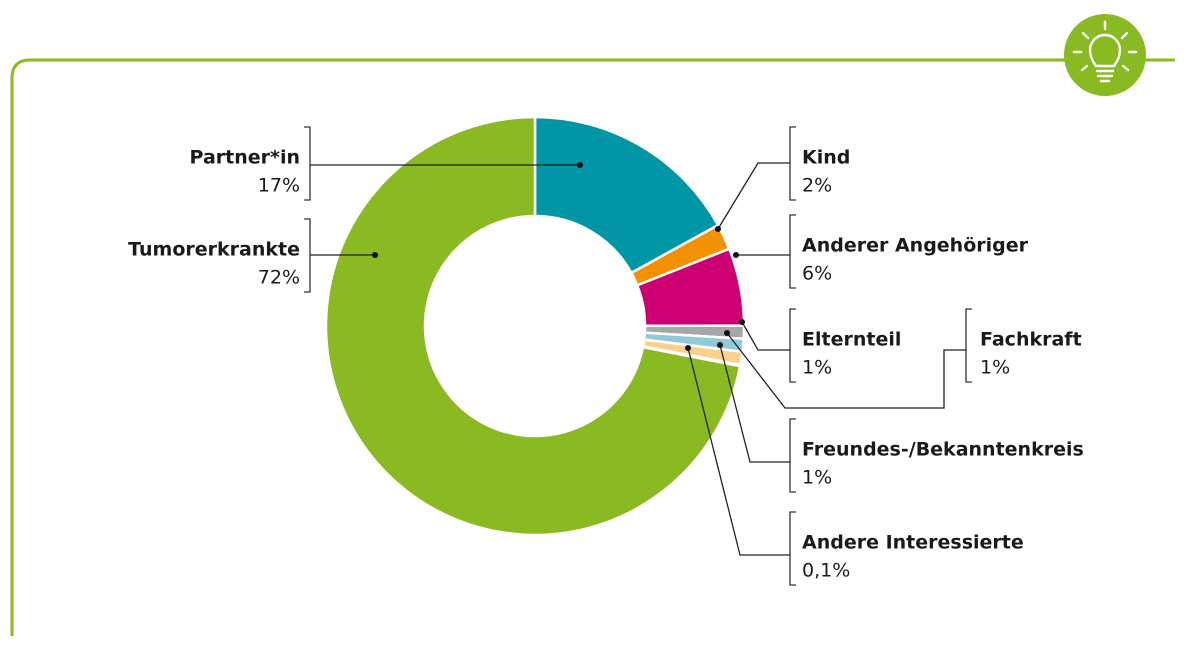 The image size is (1188, 646). Describe the element at coordinates (1031, 340) in the screenshot. I see `category-label: Fachkraft` at that location.